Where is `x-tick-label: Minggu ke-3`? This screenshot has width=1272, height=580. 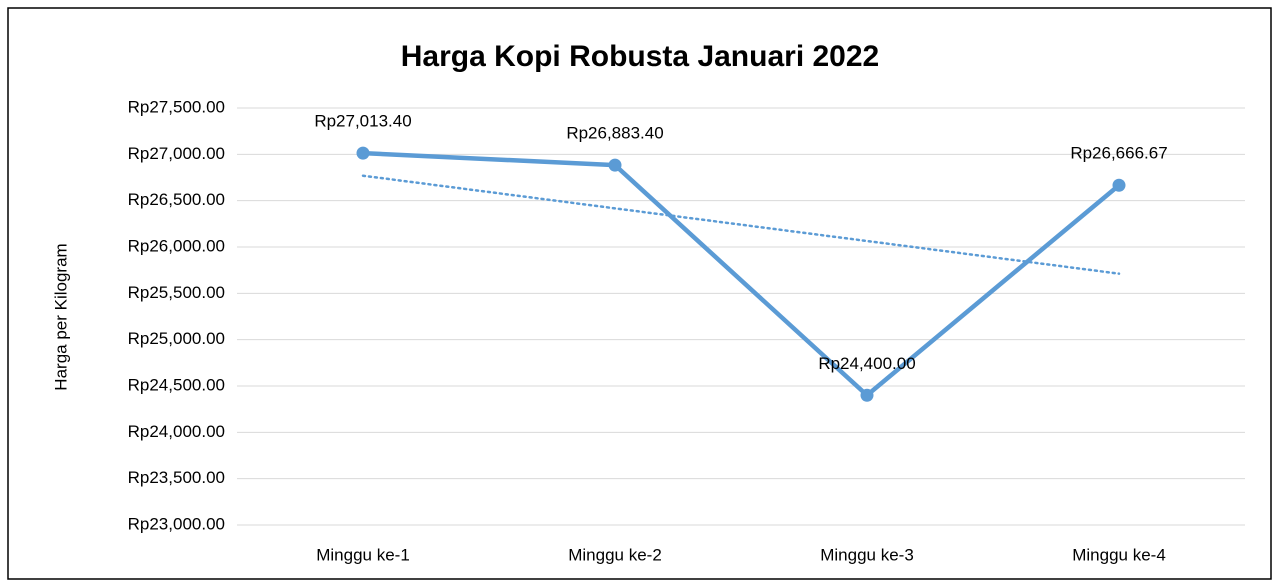 x-tick-label: Minggu ke-3 is located at coordinates (867, 554).